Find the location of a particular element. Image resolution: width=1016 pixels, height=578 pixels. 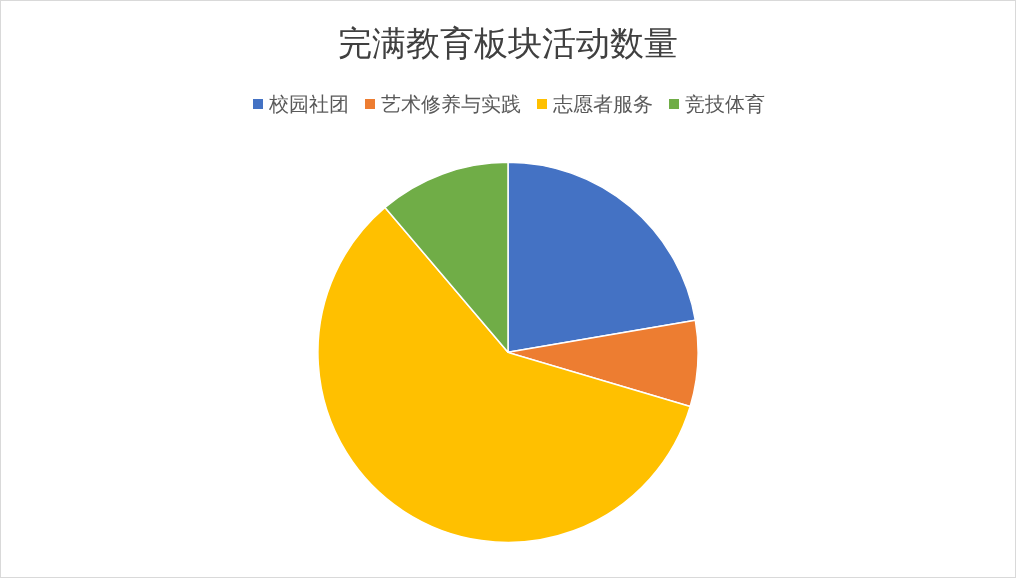

legend-label: 竞技体育 is located at coordinates (725, 104).